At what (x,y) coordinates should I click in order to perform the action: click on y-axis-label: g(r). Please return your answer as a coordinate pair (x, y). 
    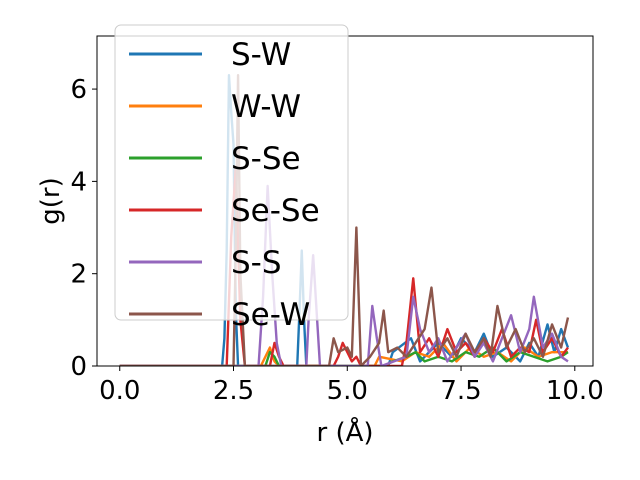
    Looking at the image, I should click on (51, 200).